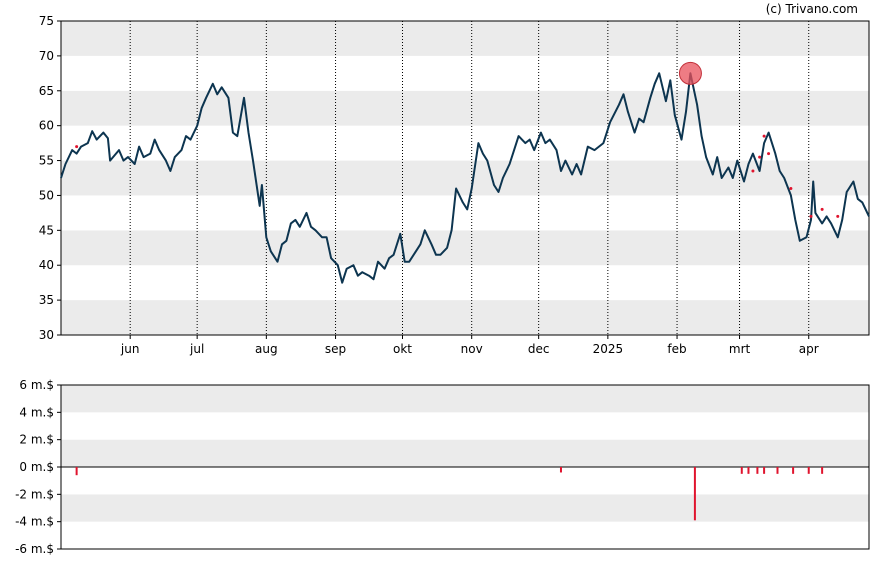 The image size is (888, 565). I want to click on volume-y-tick-label: 6 m.$, so click(36, 385).